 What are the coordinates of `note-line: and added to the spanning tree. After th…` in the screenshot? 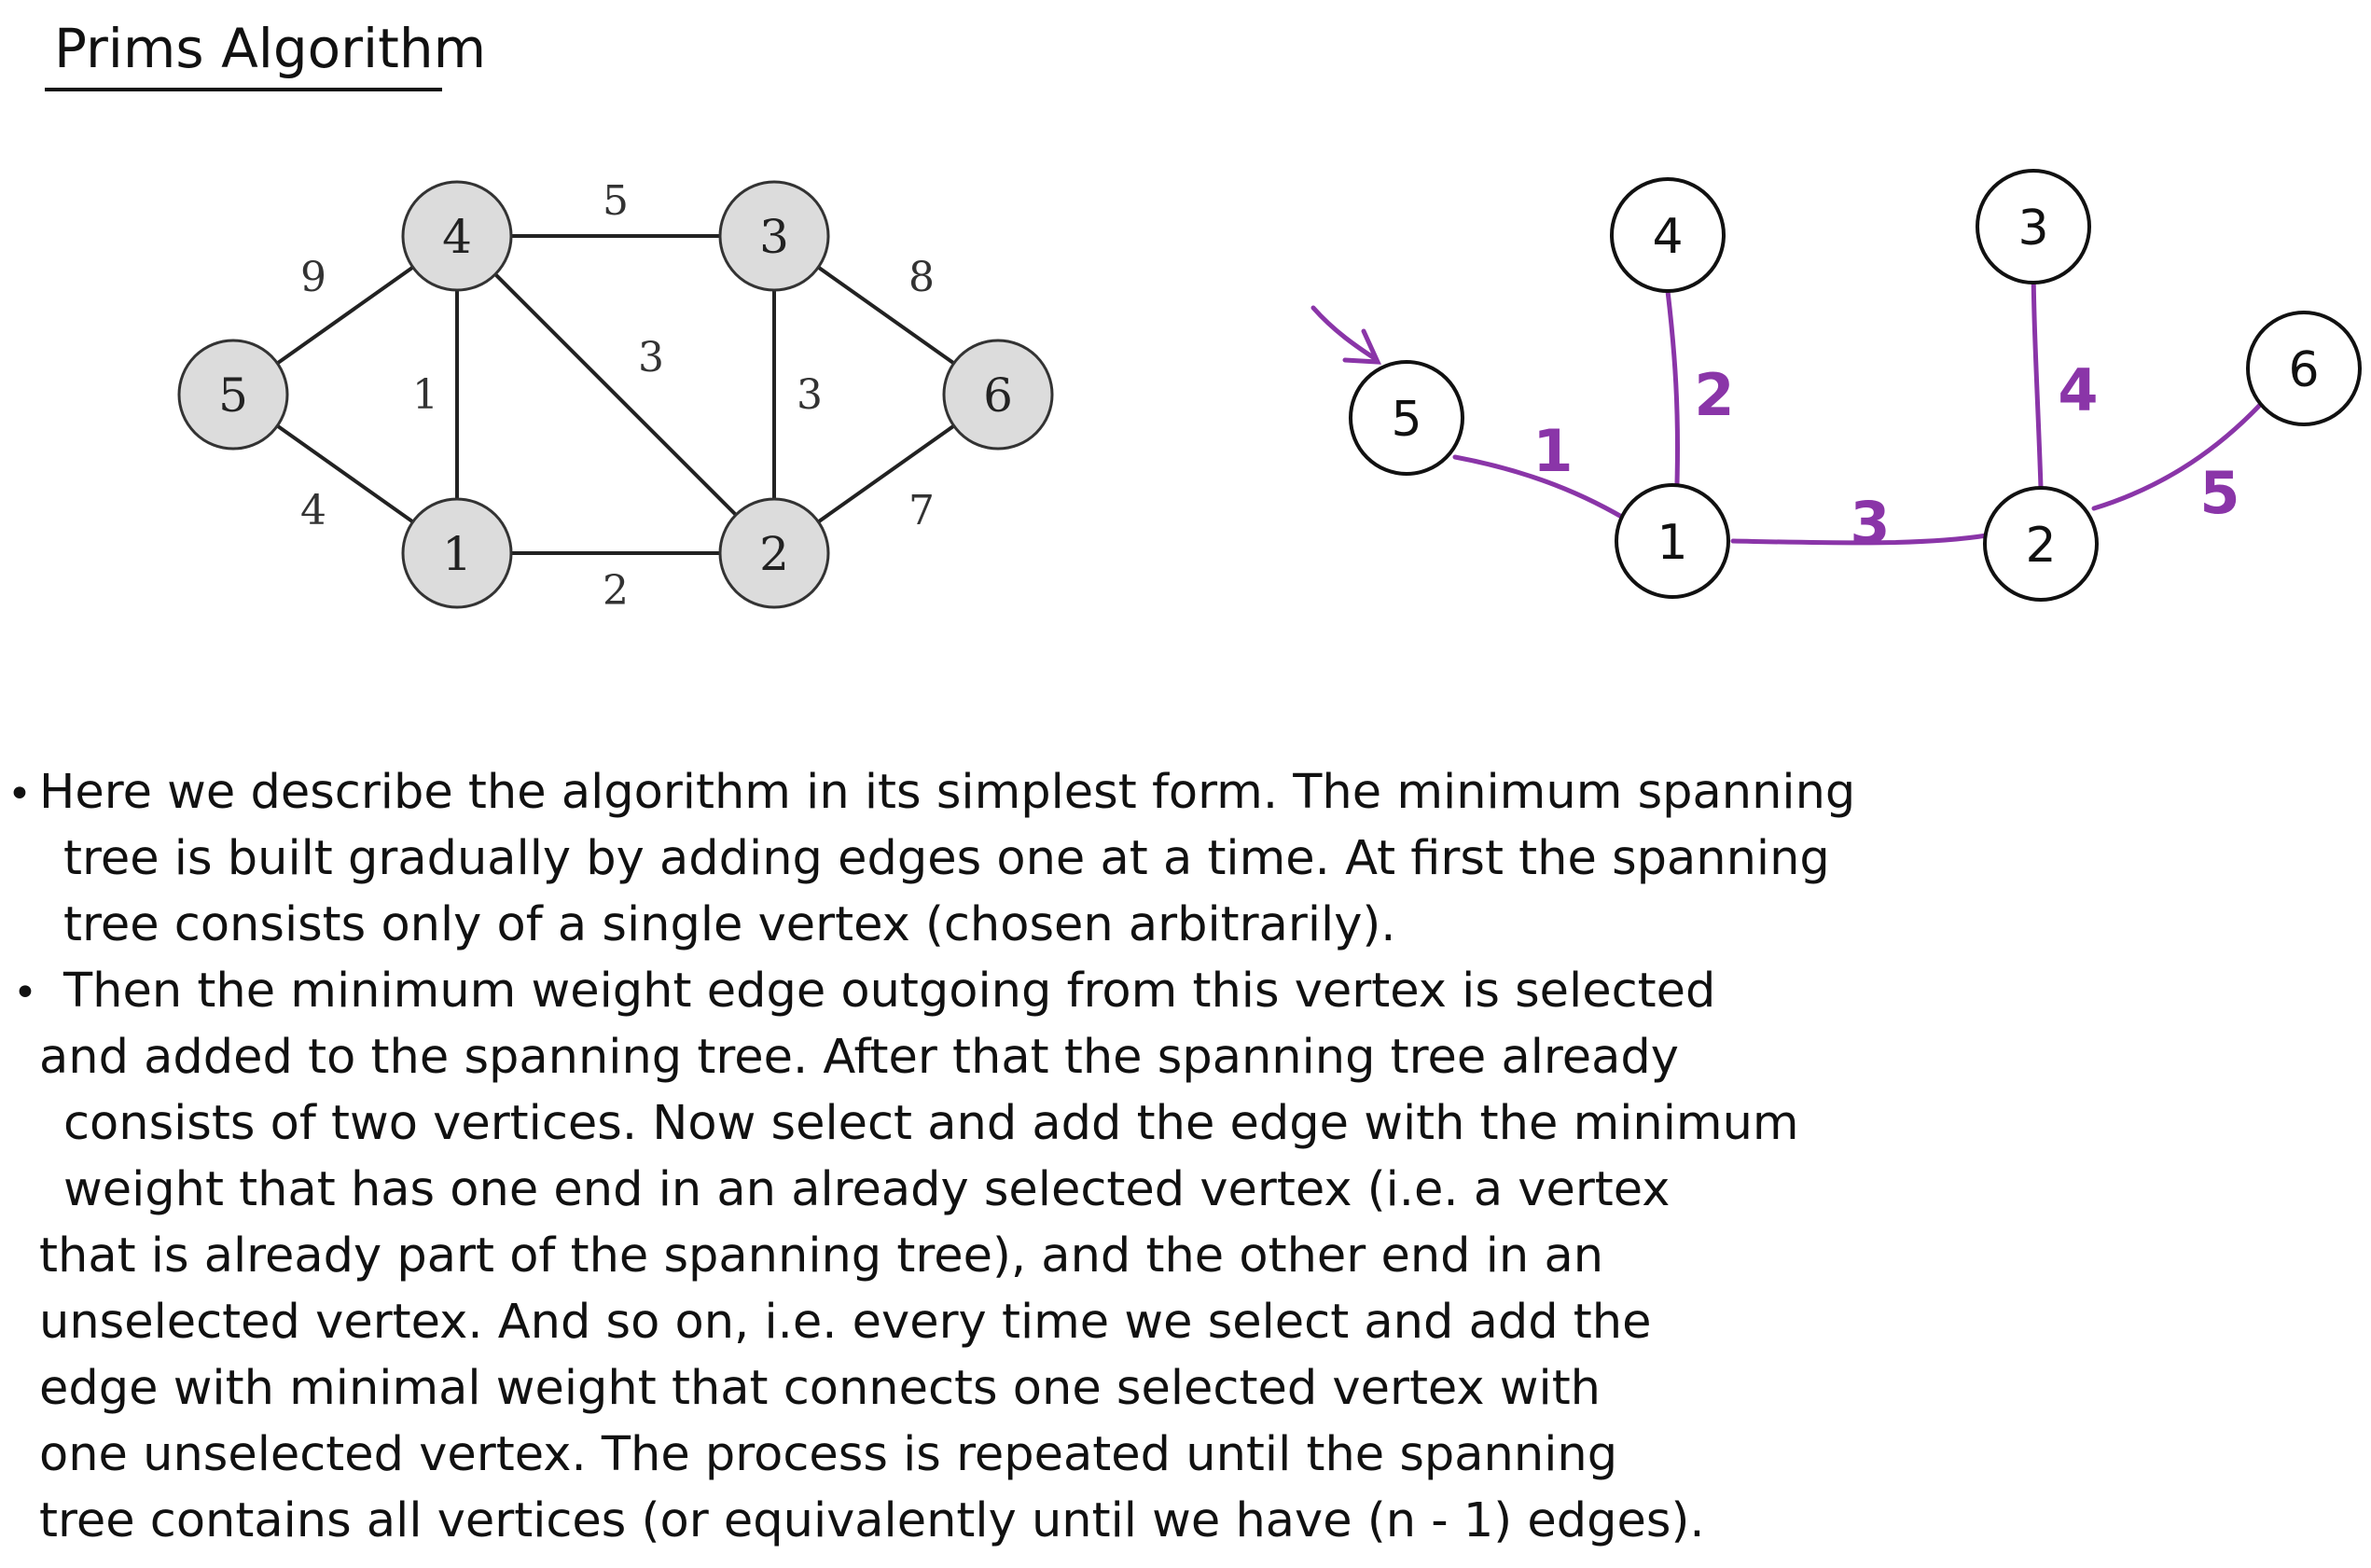 It's located at (859, 1057).